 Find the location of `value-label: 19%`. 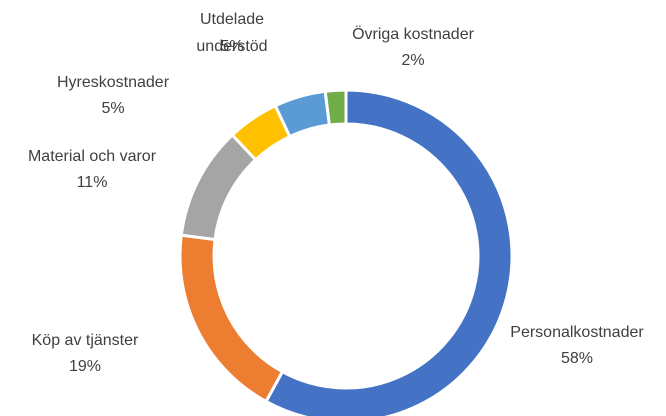

value-label: 19% is located at coordinates (85, 366).